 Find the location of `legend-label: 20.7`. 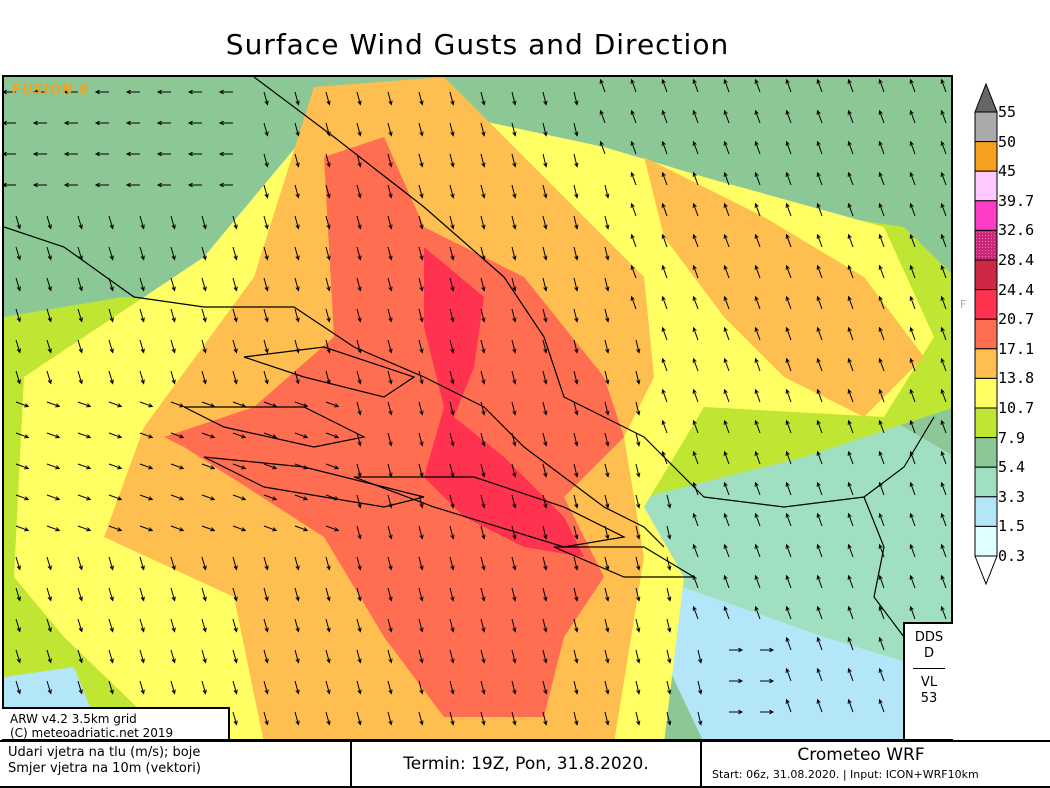

legend-label: 20.7 is located at coordinates (1016, 319).